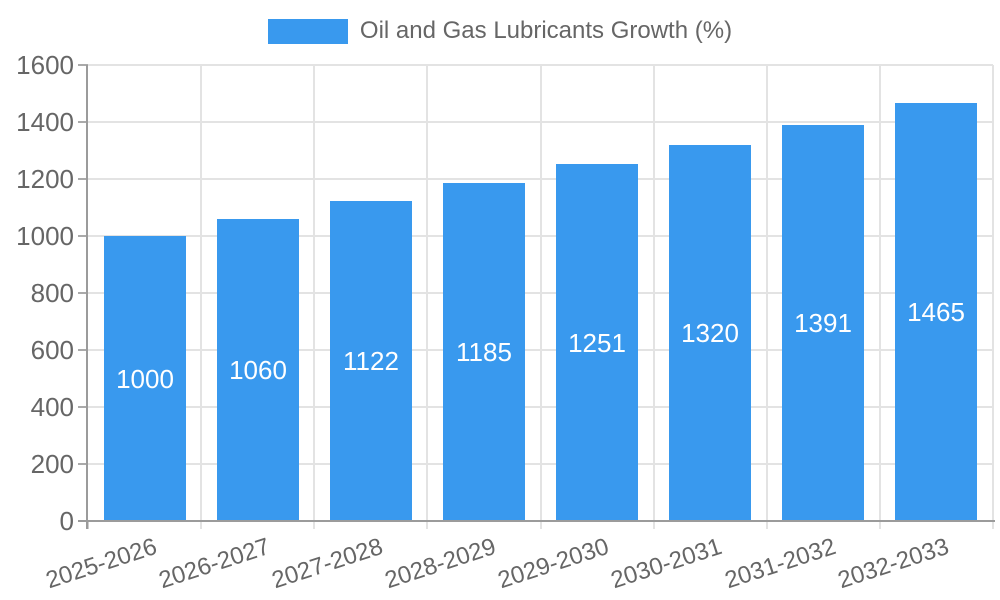 The image size is (1000, 600). Describe the element at coordinates (45, 236) in the screenshot. I see `y-tick-label: 1000` at that location.